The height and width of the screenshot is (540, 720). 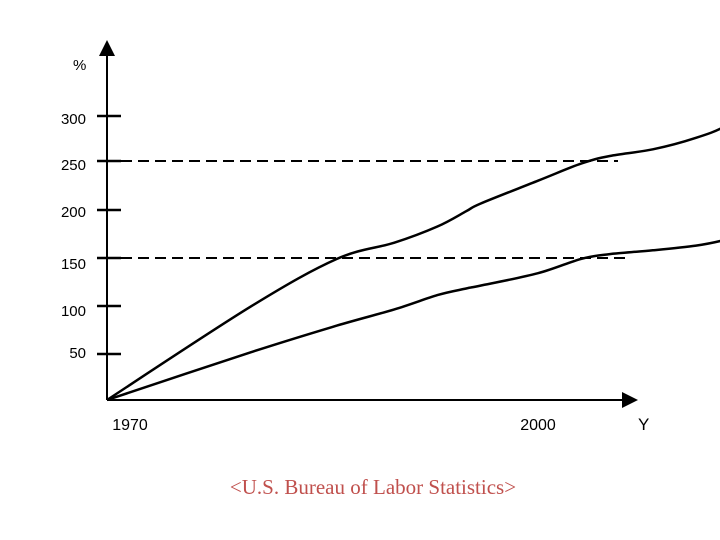 What do you see at coordinates (130, 425) in the screenshot?
I see `x-tick-label: 1970` at bounding box center [130, 425].